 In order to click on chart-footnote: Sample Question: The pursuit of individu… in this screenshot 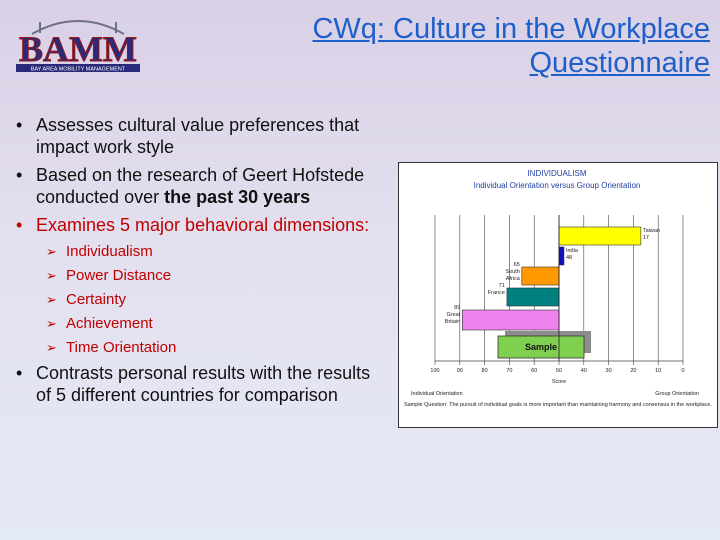, I will do `click(558, 405)`.